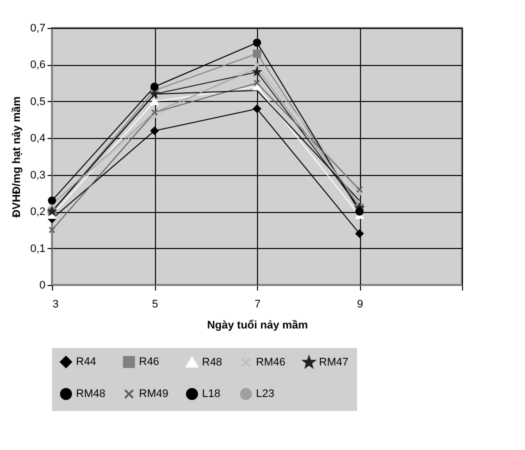 The image size is (525, 450). What do you see at coordinates (38, 65) in the screenshot?
I see `y-tick-label: 0,6` at bounding box center [38, 65].